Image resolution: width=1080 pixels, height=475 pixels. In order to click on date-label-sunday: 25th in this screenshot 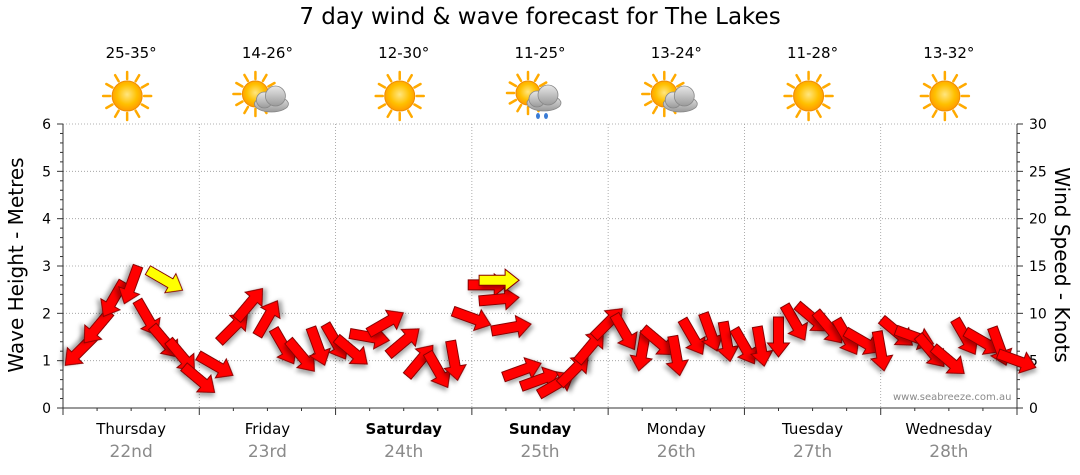, I will do `click(540, 452)`.